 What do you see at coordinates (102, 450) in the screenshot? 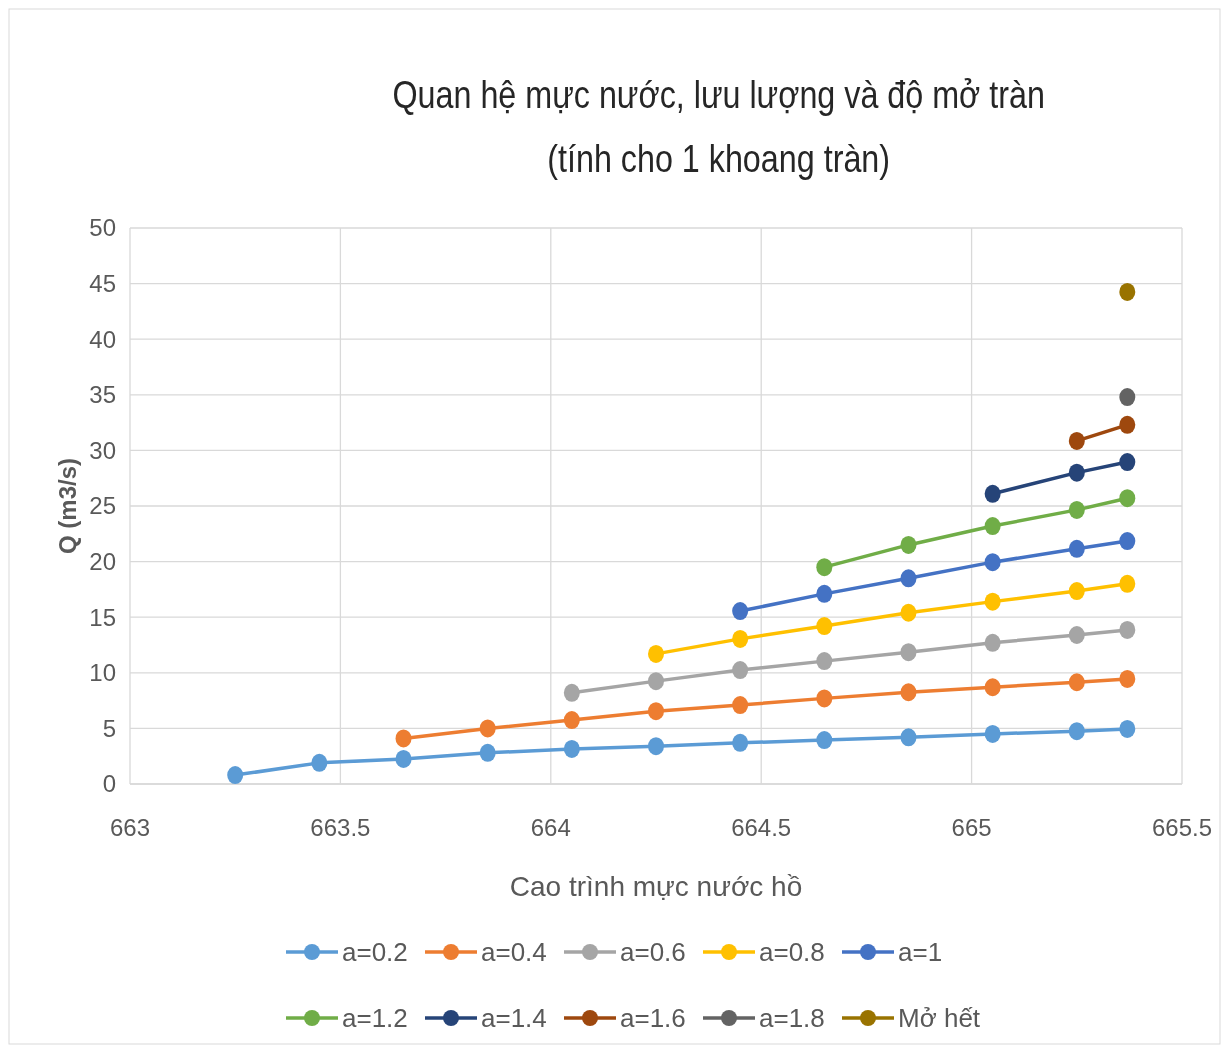
I see `y-tick-label: 30` at bounding box center [102, 450].